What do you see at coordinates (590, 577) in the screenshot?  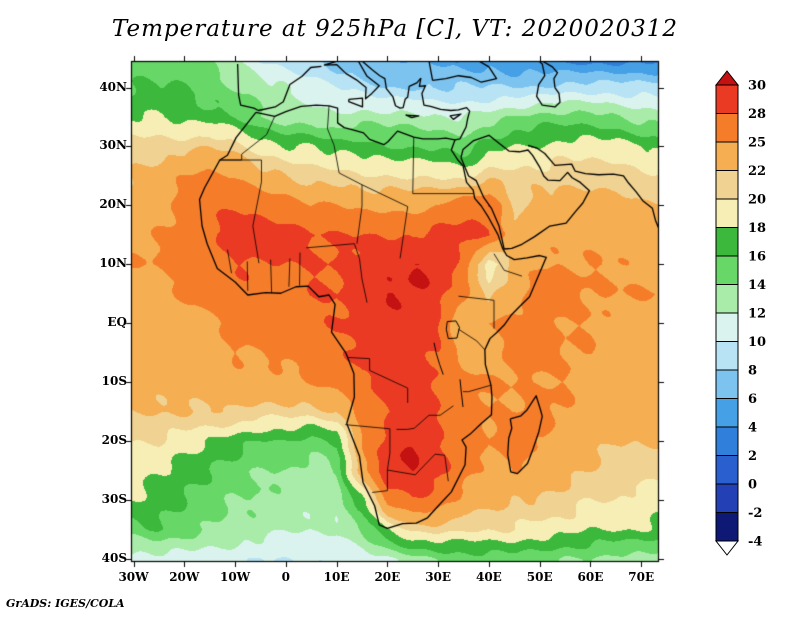 I see `lon-tick-label-60E: 60E` at bounding box center [590, 577].